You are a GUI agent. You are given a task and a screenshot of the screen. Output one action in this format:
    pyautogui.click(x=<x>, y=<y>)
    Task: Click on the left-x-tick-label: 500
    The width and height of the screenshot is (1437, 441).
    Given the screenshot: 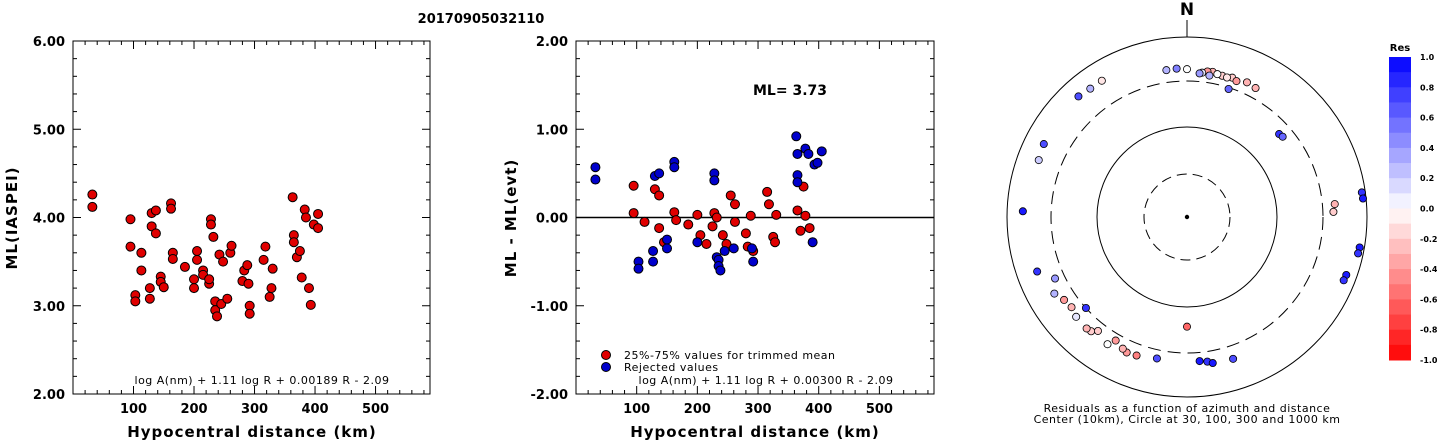 What is the action you would take?
    pyautogui.click(x=375, y=409)
    